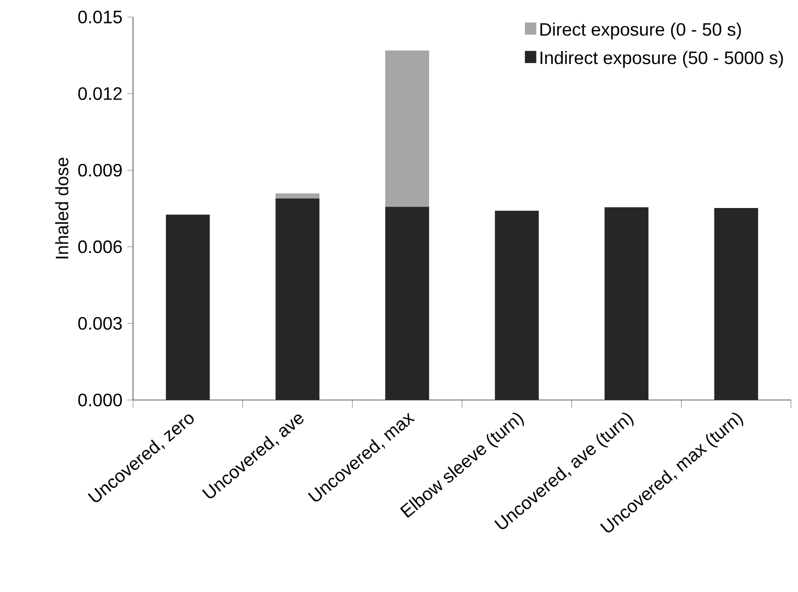 The image size is (798, 592). I want to click on legend-label: Indirect exposure (50 - 5000 s), so click(661, 59).